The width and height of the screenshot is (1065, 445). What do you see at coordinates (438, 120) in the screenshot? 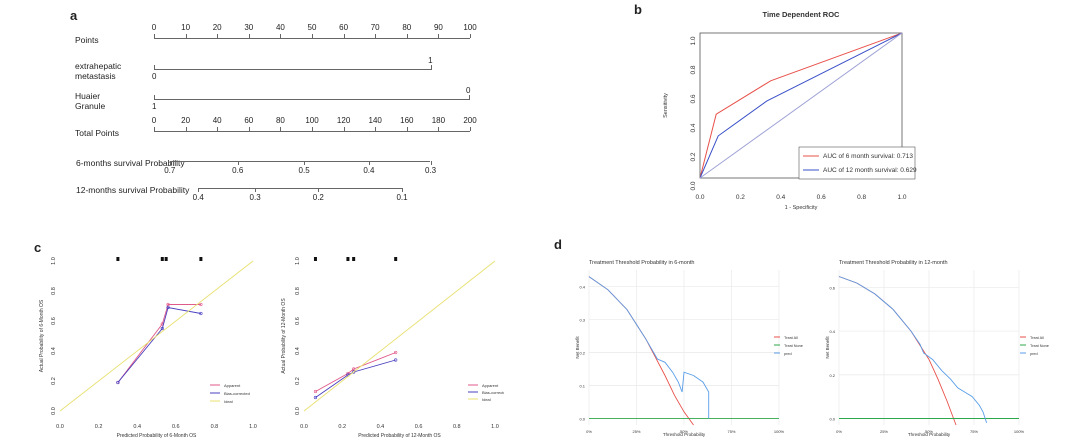
I see `nomogram-tick-label: 180` at bounding box center [438, 120].